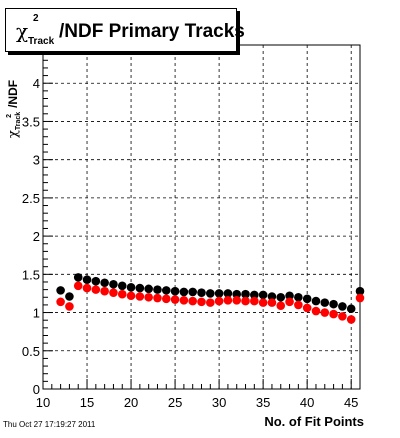  I want to click on ylabel-text: /NDF, so click(13, 93).